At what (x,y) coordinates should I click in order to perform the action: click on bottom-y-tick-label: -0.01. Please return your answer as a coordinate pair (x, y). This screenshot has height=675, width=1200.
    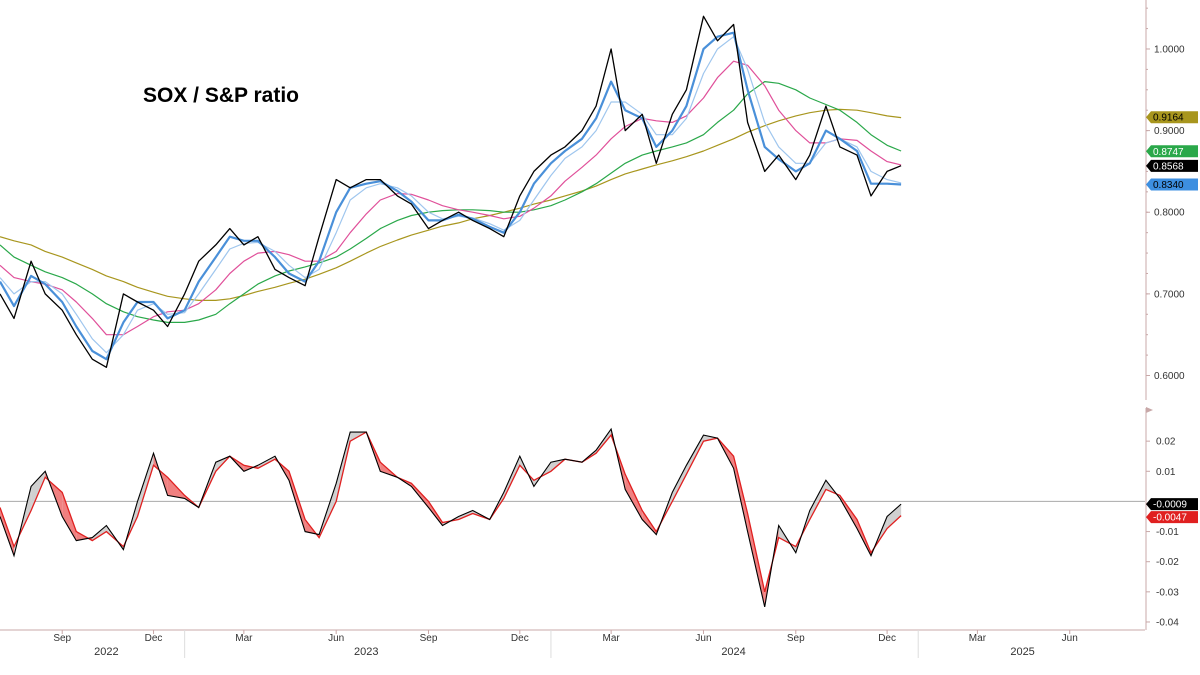
    Looking at the image, I should click on (1167, 532).